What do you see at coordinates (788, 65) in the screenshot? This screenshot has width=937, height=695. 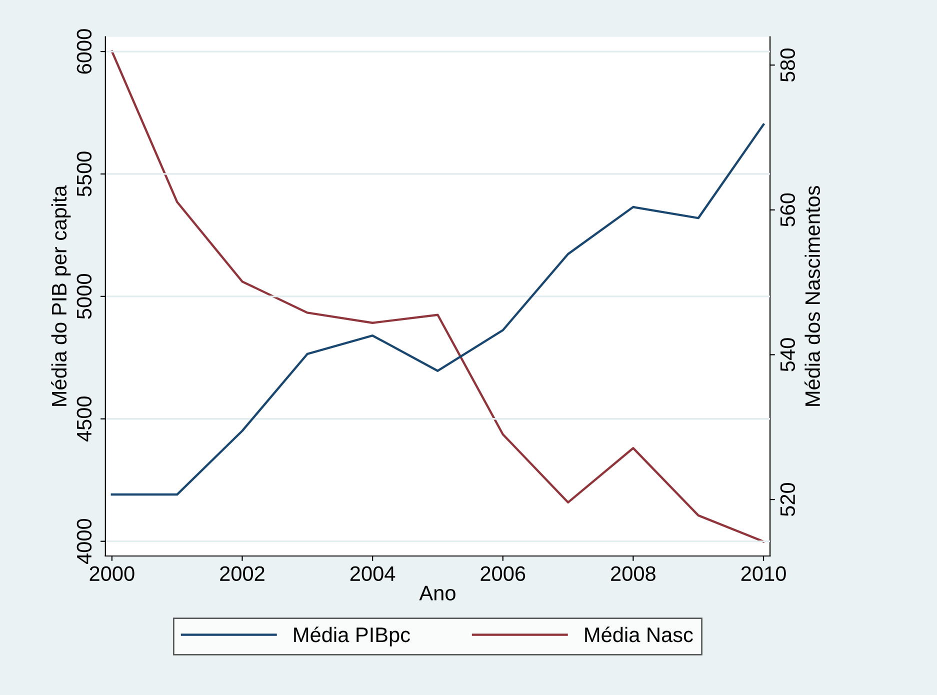 I see `y2-tick-label: 580` at bounding box center [788, 65].